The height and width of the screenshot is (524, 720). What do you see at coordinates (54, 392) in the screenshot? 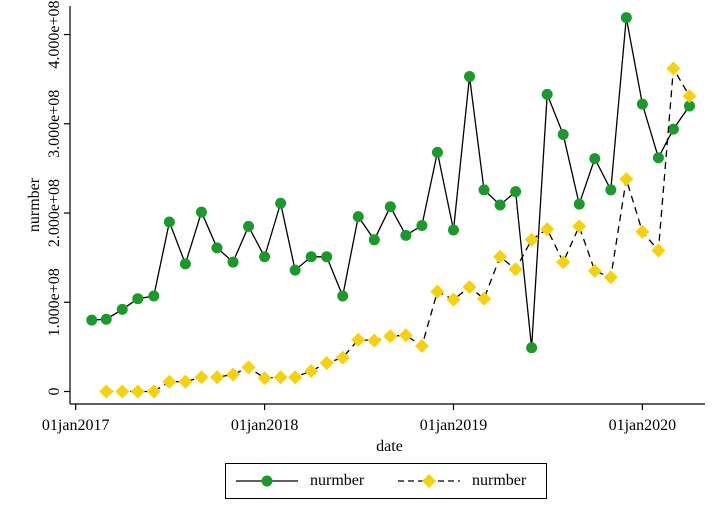
I see `y-tick-label: 0` at bounding box center [54, 392].